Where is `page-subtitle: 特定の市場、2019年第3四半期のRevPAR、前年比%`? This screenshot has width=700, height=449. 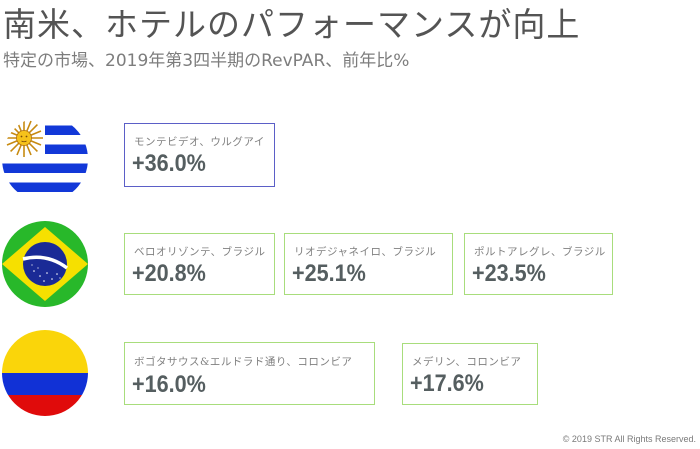
page-subtitle: 特定の市場、2019年第3四半期のRevPAR、前年比% is located at coordinates (206, 61).